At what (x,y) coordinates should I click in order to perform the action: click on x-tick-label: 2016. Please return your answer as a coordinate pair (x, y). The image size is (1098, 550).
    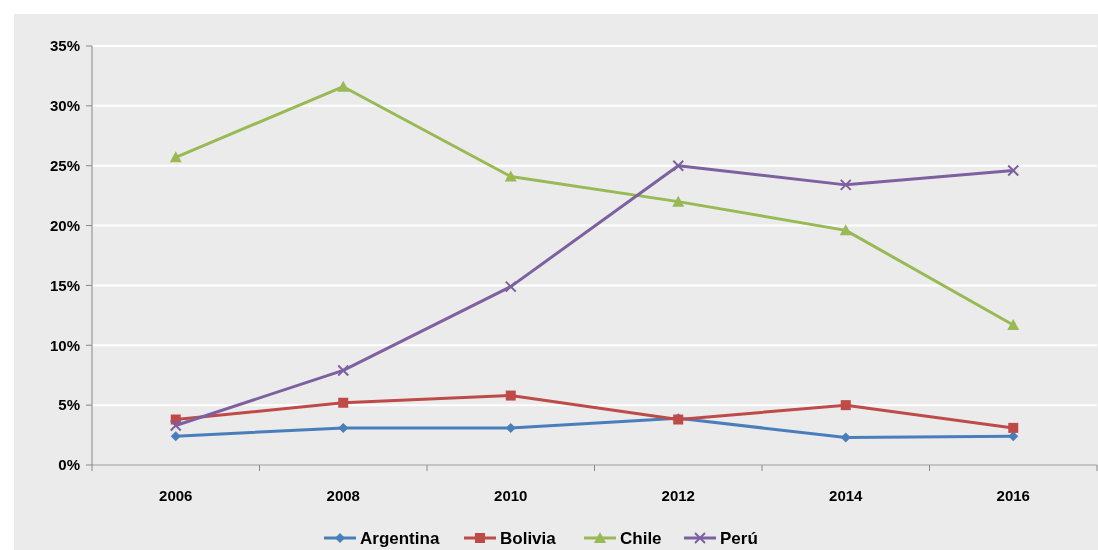
    Looking at the image, I should click on (1013, 495).